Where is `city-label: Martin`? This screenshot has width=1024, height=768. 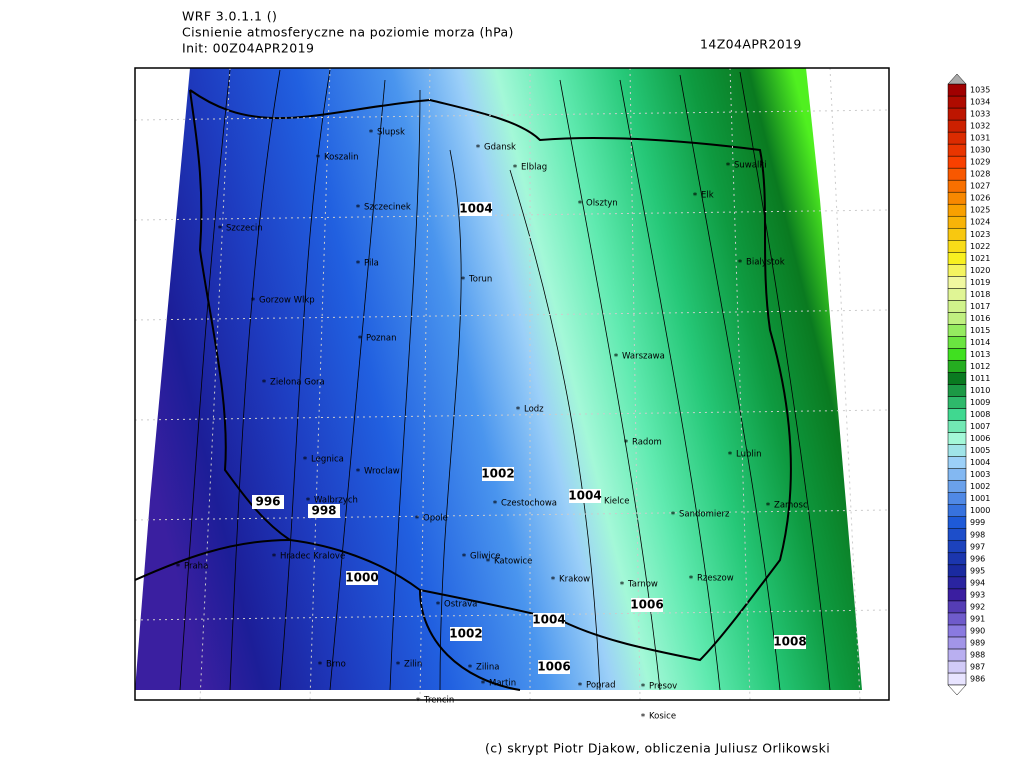 city-label: Martin is located at coordinates (502, 684).